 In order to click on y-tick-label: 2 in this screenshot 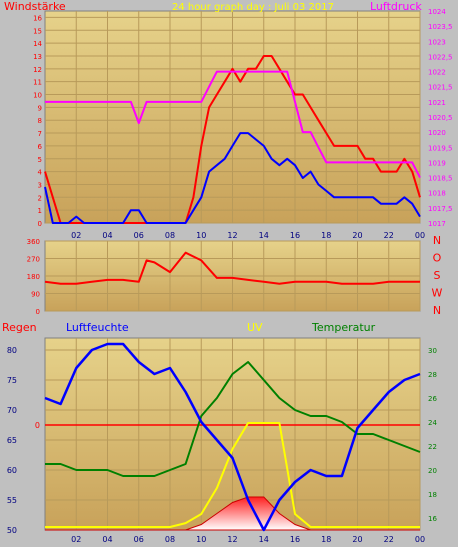, I will do `click(40, 198)`.